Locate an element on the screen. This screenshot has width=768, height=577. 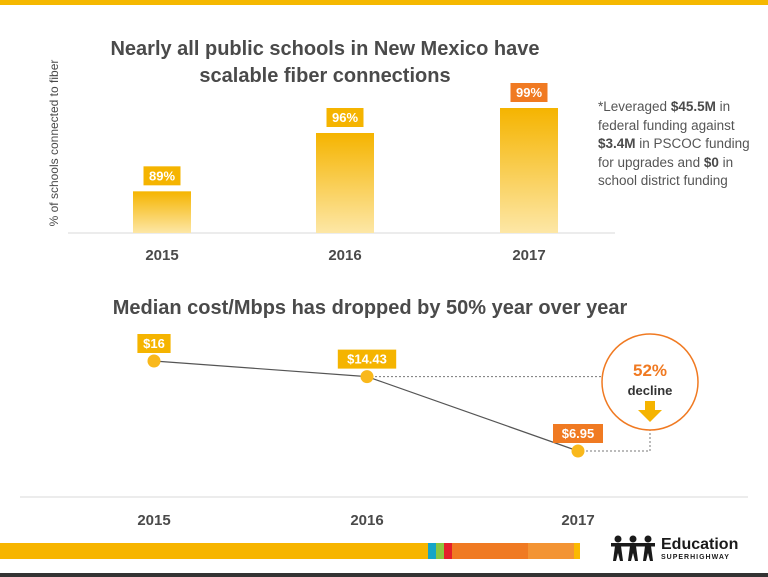
funding-note-text: in federal funding against is located at coordinates (666, 116).